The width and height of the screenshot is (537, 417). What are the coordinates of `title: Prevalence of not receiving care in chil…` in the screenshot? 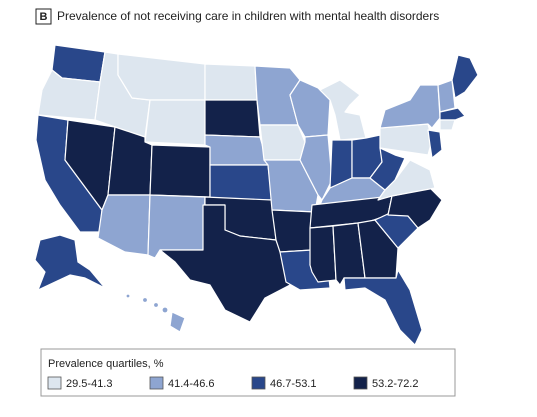 It's located at (248, 16).